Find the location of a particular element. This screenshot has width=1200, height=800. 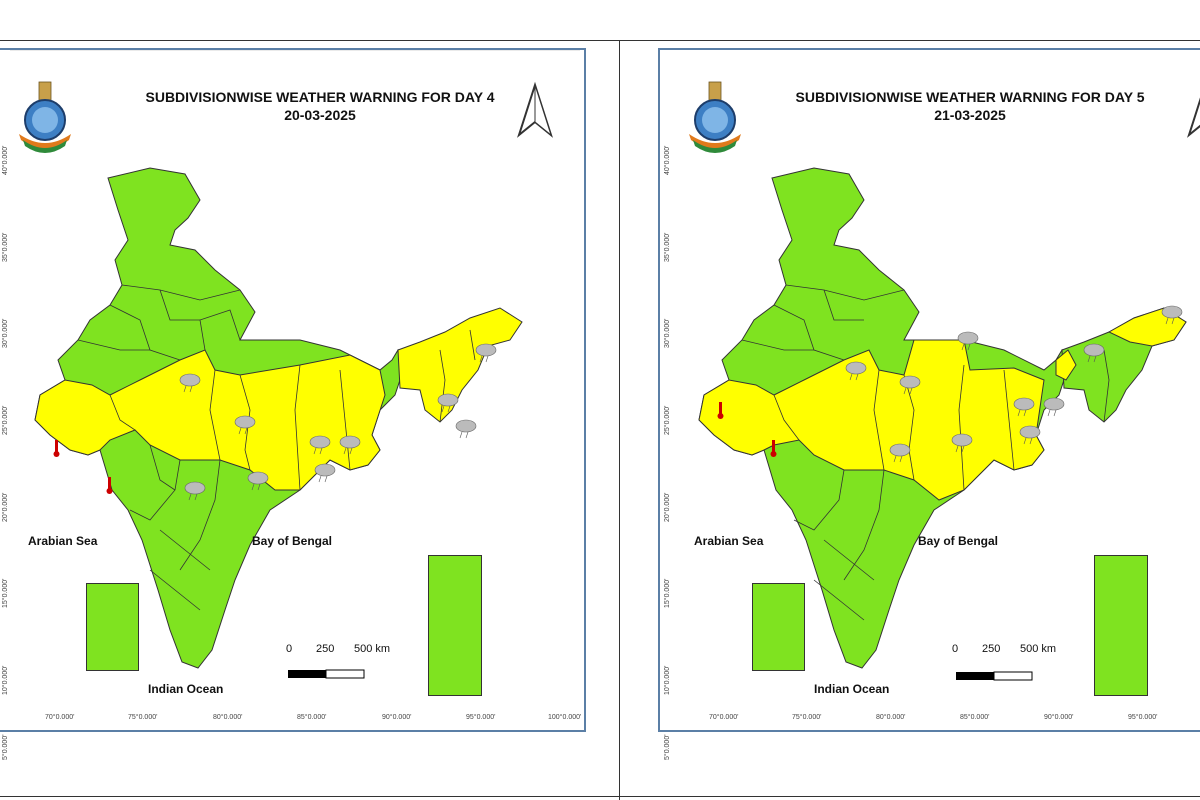

yellow-warning-central is located at coordinates (871, 420).